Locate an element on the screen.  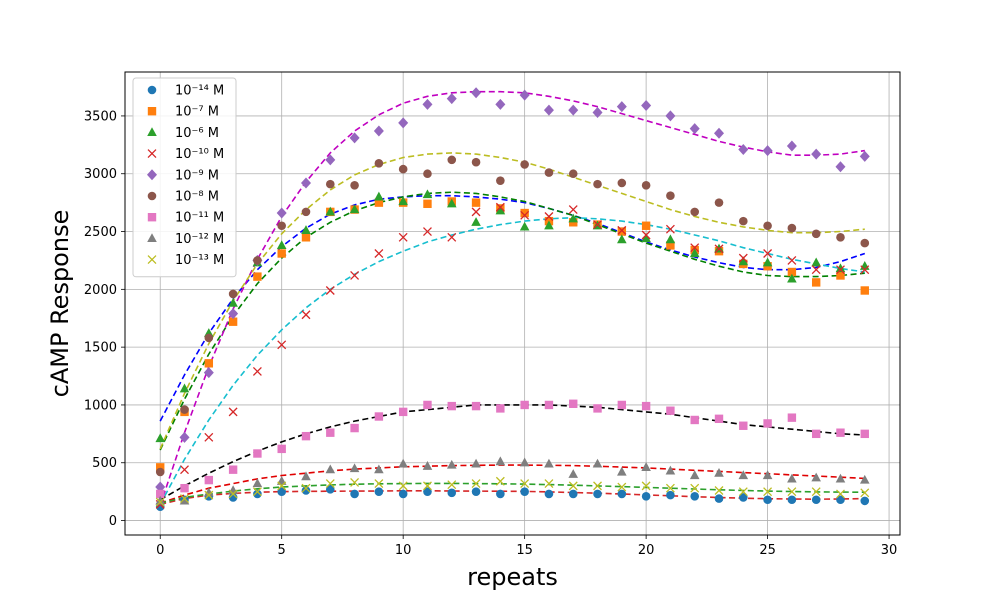
x-tick-label: 5 is located at coordinates (282, 550).